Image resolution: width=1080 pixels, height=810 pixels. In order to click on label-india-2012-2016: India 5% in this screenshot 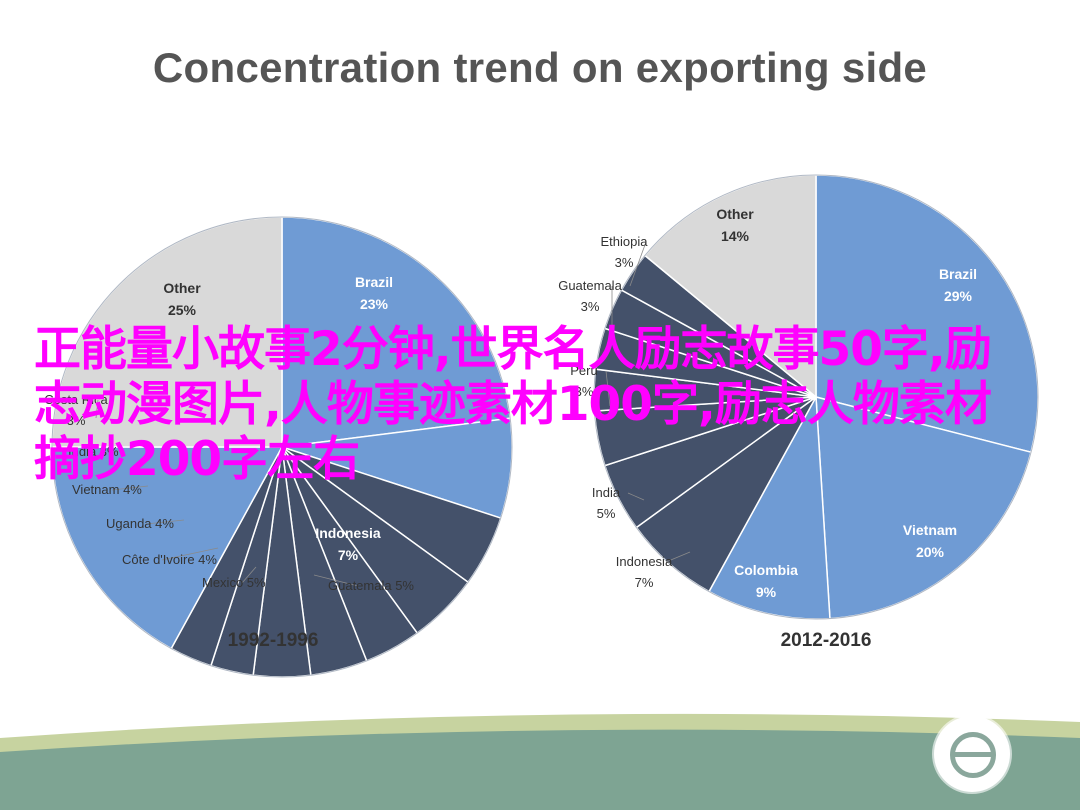, I will do `click(618, 503)`.